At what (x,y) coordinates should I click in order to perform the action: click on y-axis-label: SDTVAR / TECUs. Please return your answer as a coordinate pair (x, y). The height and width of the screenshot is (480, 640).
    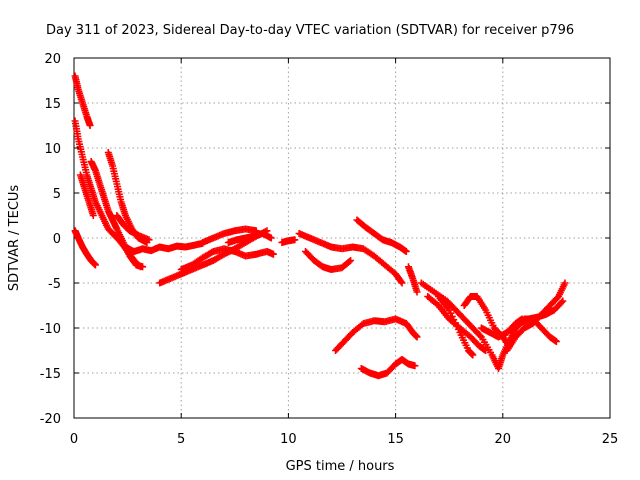
    Looking at the image, I should click on (14, 238).